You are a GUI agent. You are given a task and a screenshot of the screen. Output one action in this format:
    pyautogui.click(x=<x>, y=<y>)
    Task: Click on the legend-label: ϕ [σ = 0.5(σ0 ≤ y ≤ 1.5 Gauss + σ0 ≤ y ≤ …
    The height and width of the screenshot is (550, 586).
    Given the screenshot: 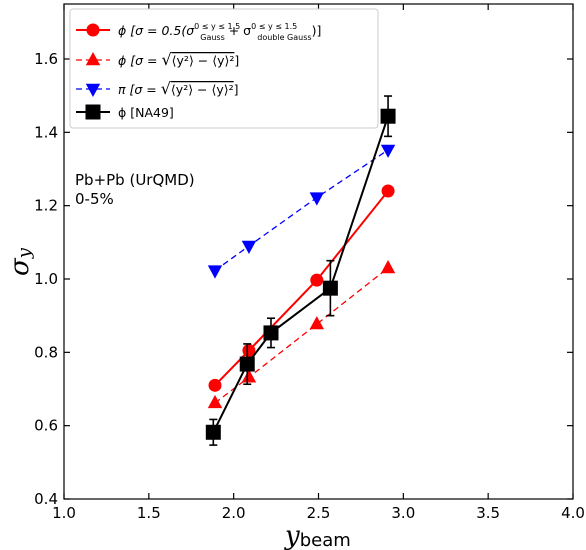 What is the action you would take?
    pyautogui.click(x=219, y=32)
    